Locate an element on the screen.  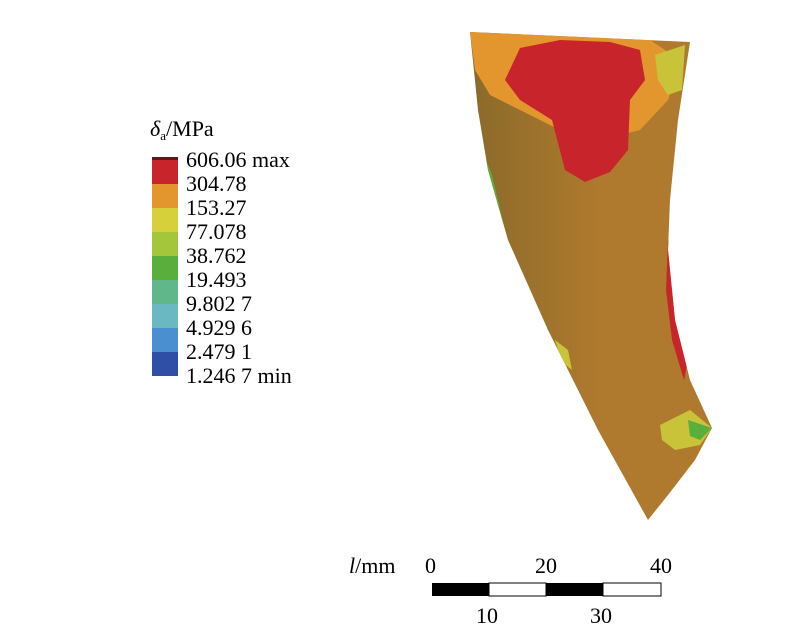
low-stress-zone-left-lower is located at coordinates (563, 355).